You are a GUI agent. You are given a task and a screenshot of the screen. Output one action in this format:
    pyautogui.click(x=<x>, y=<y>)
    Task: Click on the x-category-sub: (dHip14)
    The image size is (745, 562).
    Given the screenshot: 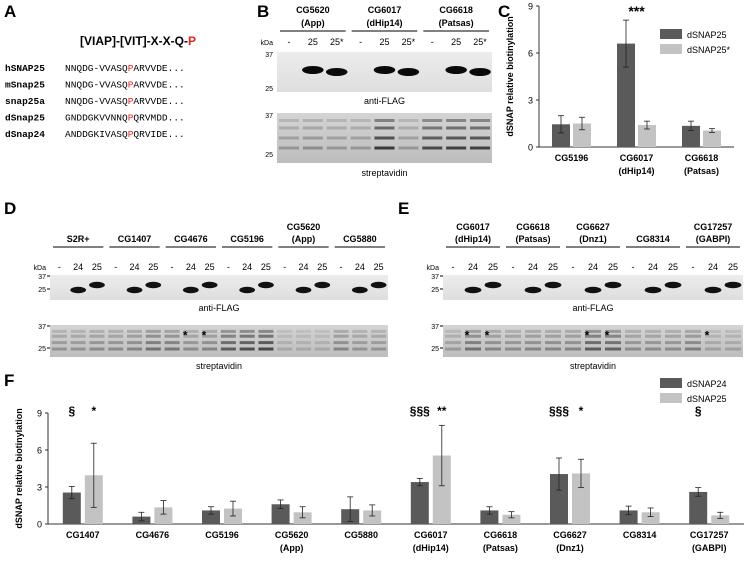 What is the action you would take?
    pyautogui.click(x=431, y=548)
    